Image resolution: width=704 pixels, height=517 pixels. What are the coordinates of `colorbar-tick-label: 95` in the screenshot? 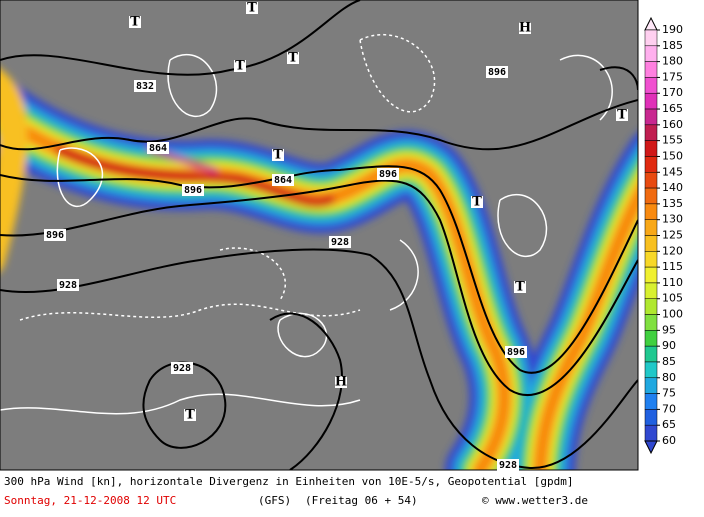 It's located at (669, 329).